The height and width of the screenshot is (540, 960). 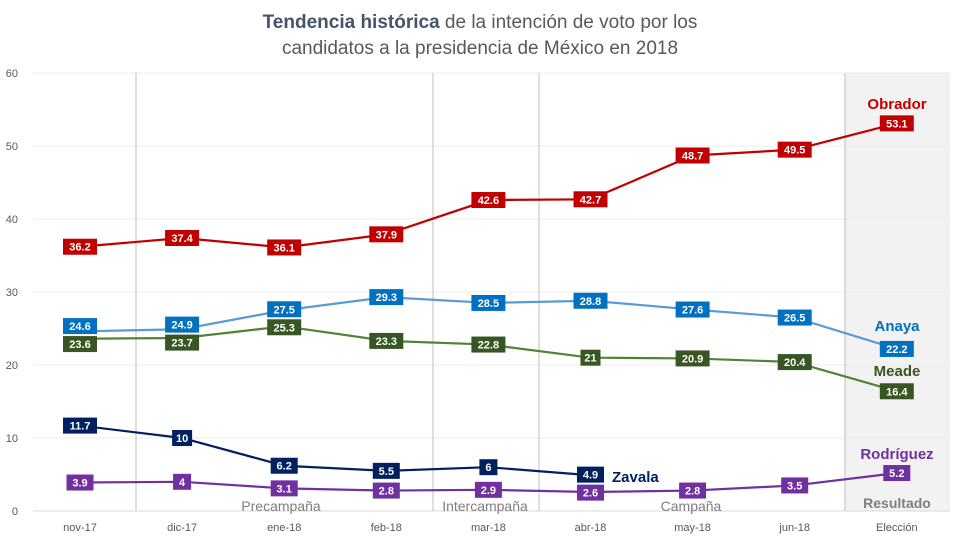 I want to click on data-label: 22.8, so click(x=488, y=346).